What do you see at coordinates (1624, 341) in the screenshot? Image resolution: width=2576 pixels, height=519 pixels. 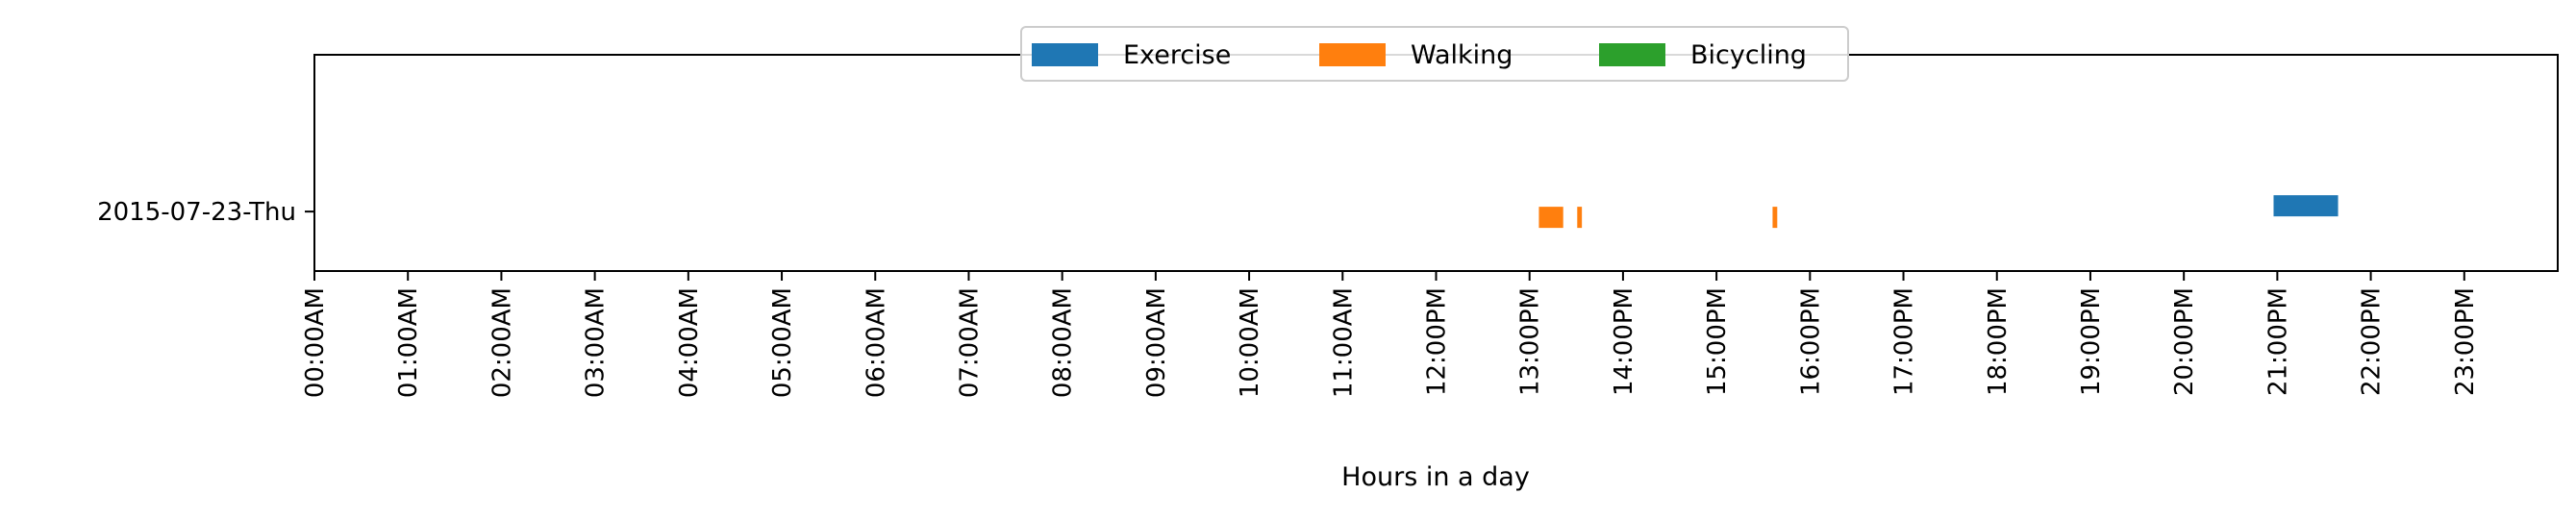 I see `x-tick-label: 14:00PM` at bounding box center [1624, 341].